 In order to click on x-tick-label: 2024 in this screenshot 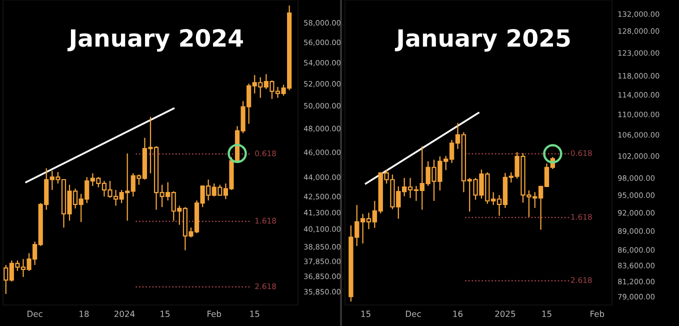, I will do `click(124, 314)`.